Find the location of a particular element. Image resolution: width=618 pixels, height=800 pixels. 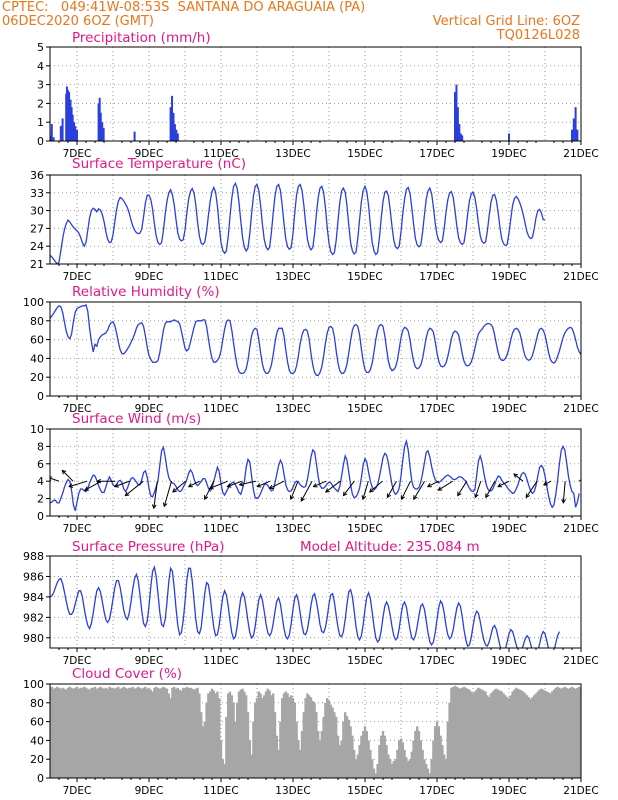

y-tick-label: 80 is located at coordinates (37, 703).